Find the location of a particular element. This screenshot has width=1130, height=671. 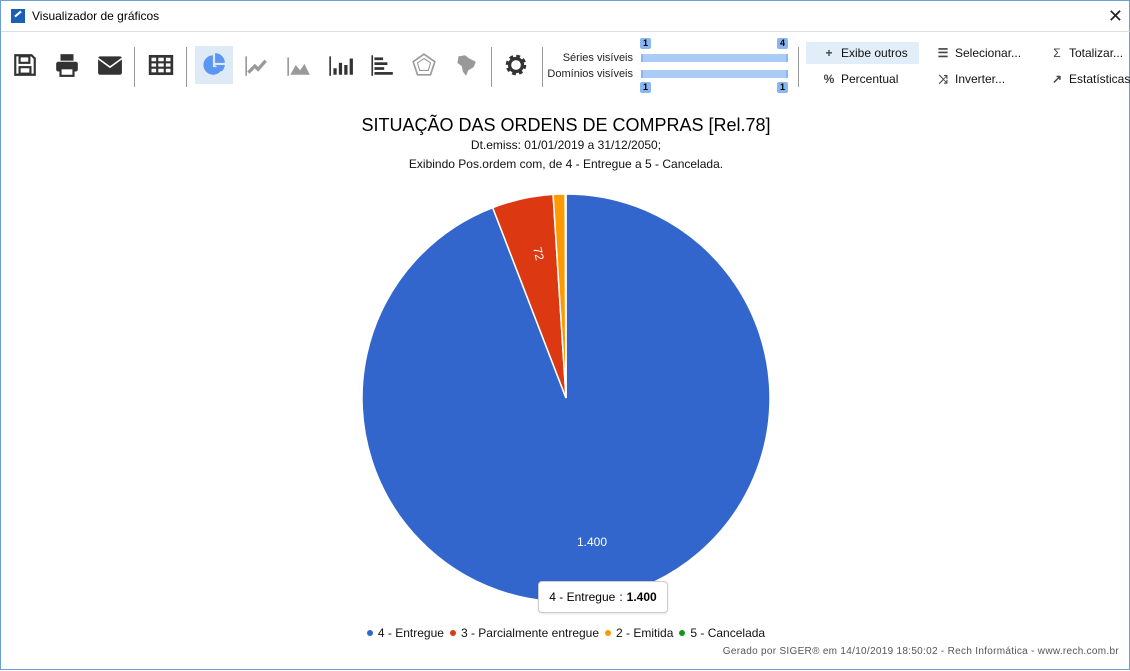

line-chart-button is located at coordinates (257, 65).